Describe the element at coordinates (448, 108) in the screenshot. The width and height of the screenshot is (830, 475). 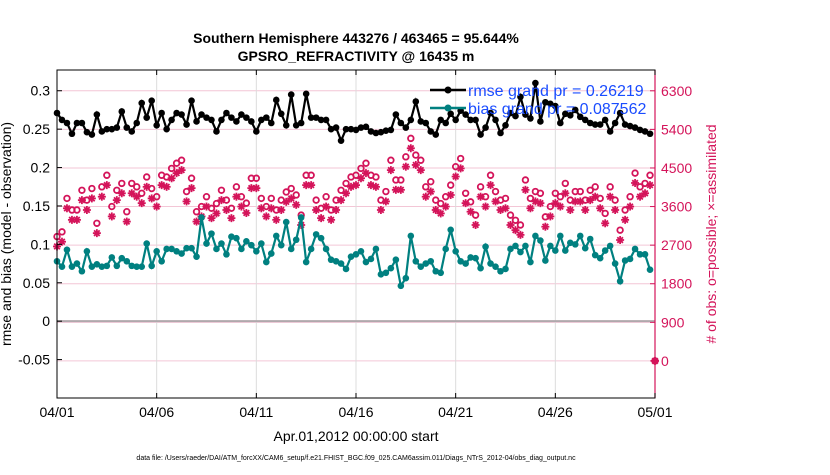
I see `legend-bias-marker` at that location.